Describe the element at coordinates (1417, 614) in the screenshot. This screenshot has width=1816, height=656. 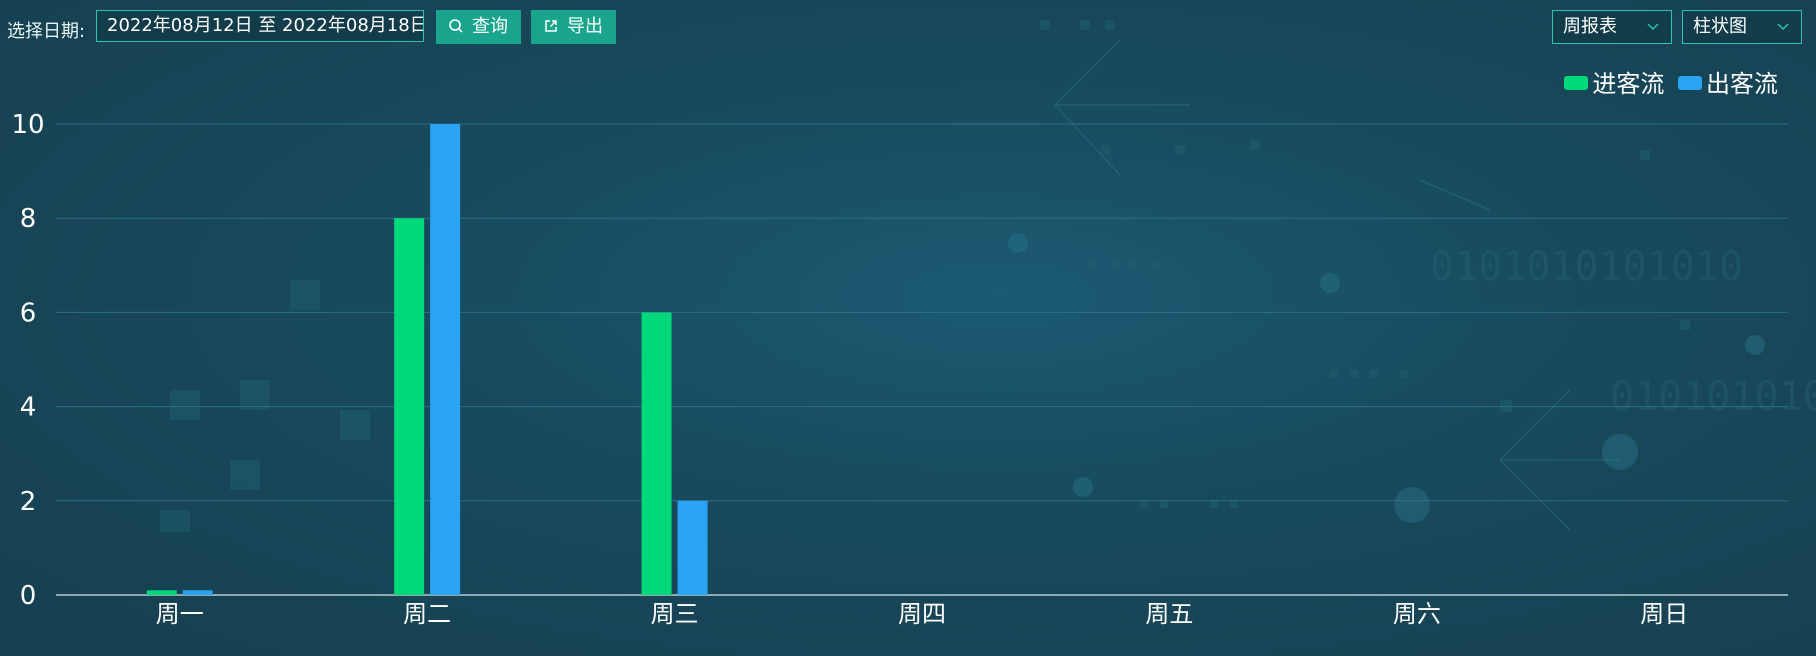
I see `x-tick-label: 周六` at that location.